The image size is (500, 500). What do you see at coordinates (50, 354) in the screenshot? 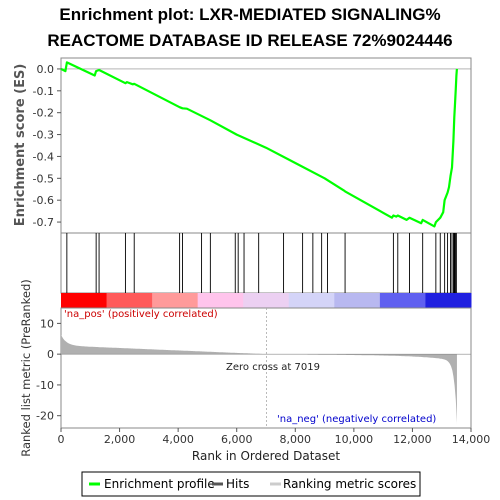
I see `metric-y-tick-label: 0` at bounding box center [50, 354].